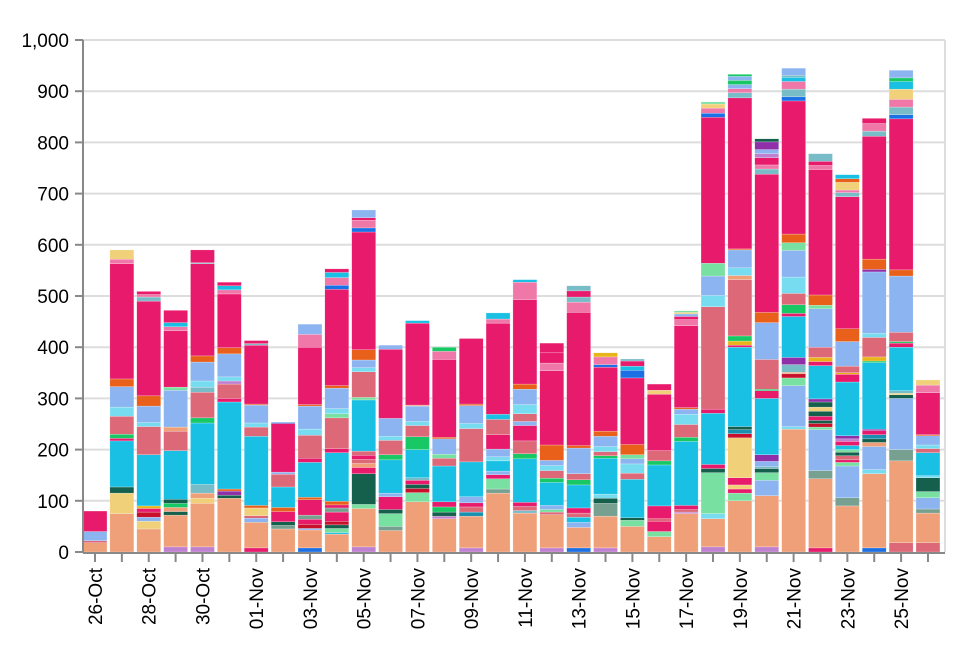  Describe the element at coordinates (390, 448) in the screenshot. I see `bar-stack-06-Nov` at that location.